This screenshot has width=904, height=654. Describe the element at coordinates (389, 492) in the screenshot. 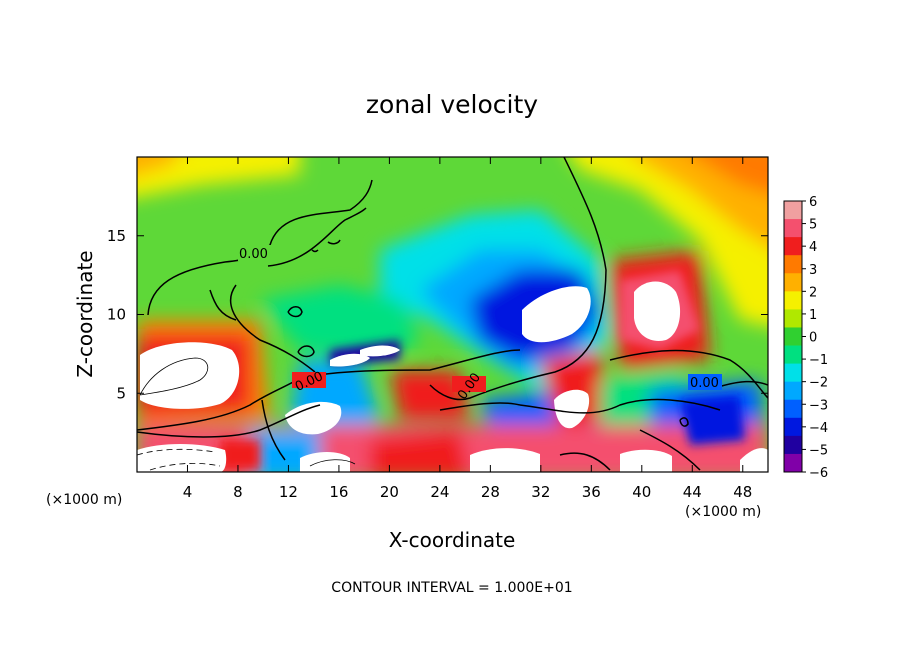

I see `x-tick-label: 20` at that location.